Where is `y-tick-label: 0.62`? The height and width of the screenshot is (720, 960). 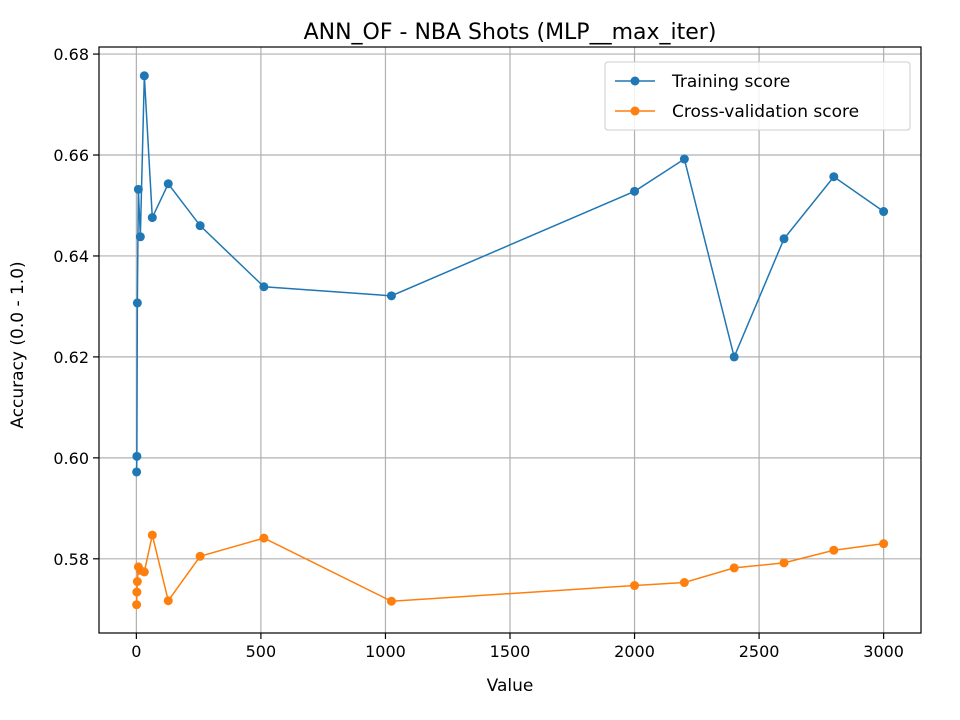 y-tick-label: 0.62 is located at coordinates (71, 357).